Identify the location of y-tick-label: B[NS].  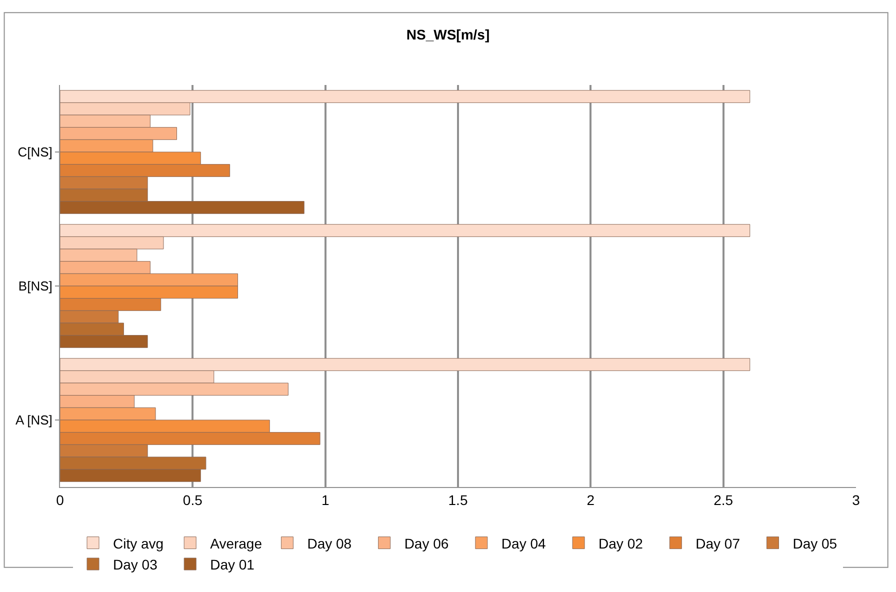
(35, 286).